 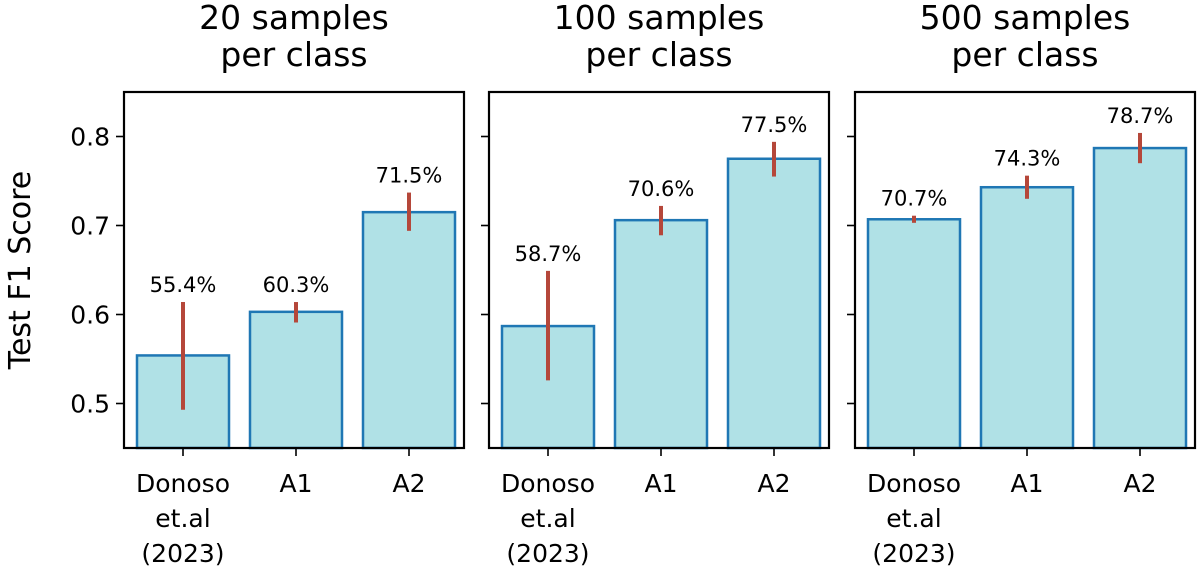 What do you see at coordinates (296, 285) in the screenshot?
I see `data-label: 60.3%` at bounding box center [296, 285].